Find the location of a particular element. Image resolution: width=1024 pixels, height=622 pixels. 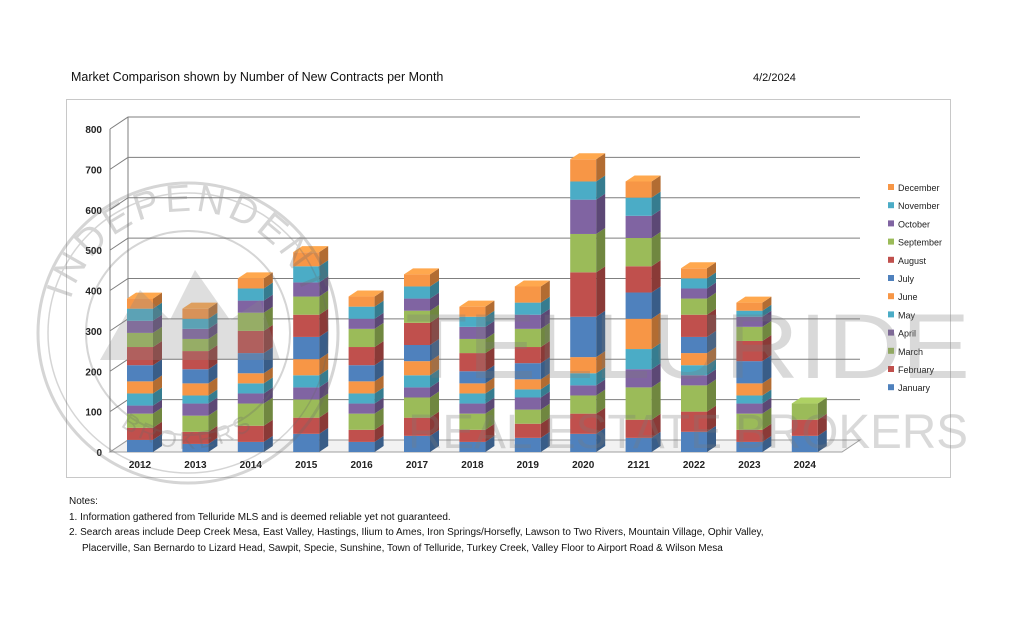

bar-side-2015-june is located at coordinates (324, 364).